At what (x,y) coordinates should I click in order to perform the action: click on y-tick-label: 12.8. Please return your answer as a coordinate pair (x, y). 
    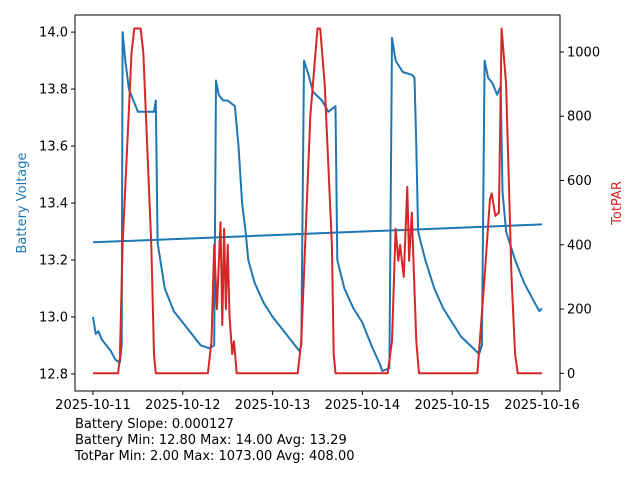
    Looking at the image, I should click on (53, 374).